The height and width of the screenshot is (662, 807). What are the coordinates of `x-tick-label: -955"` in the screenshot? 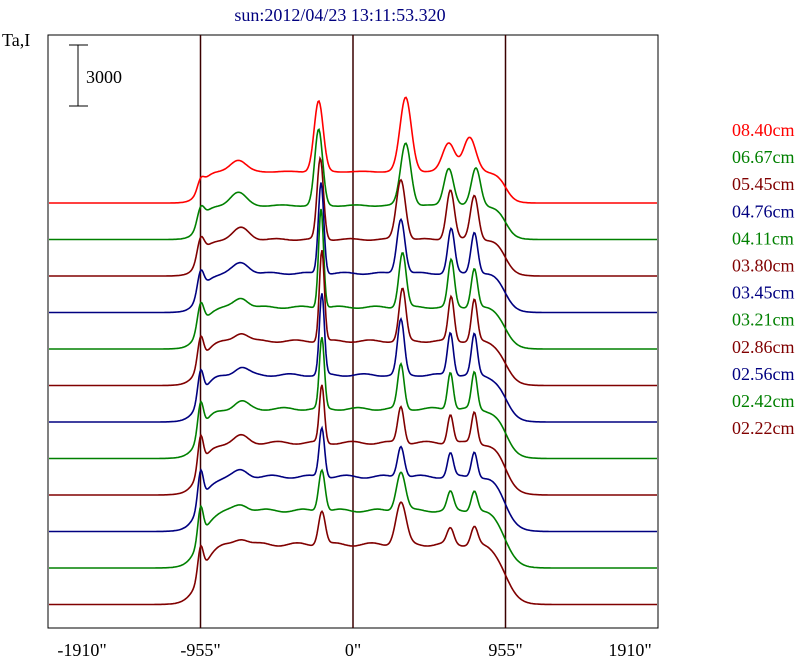 It's located at (200, 650).